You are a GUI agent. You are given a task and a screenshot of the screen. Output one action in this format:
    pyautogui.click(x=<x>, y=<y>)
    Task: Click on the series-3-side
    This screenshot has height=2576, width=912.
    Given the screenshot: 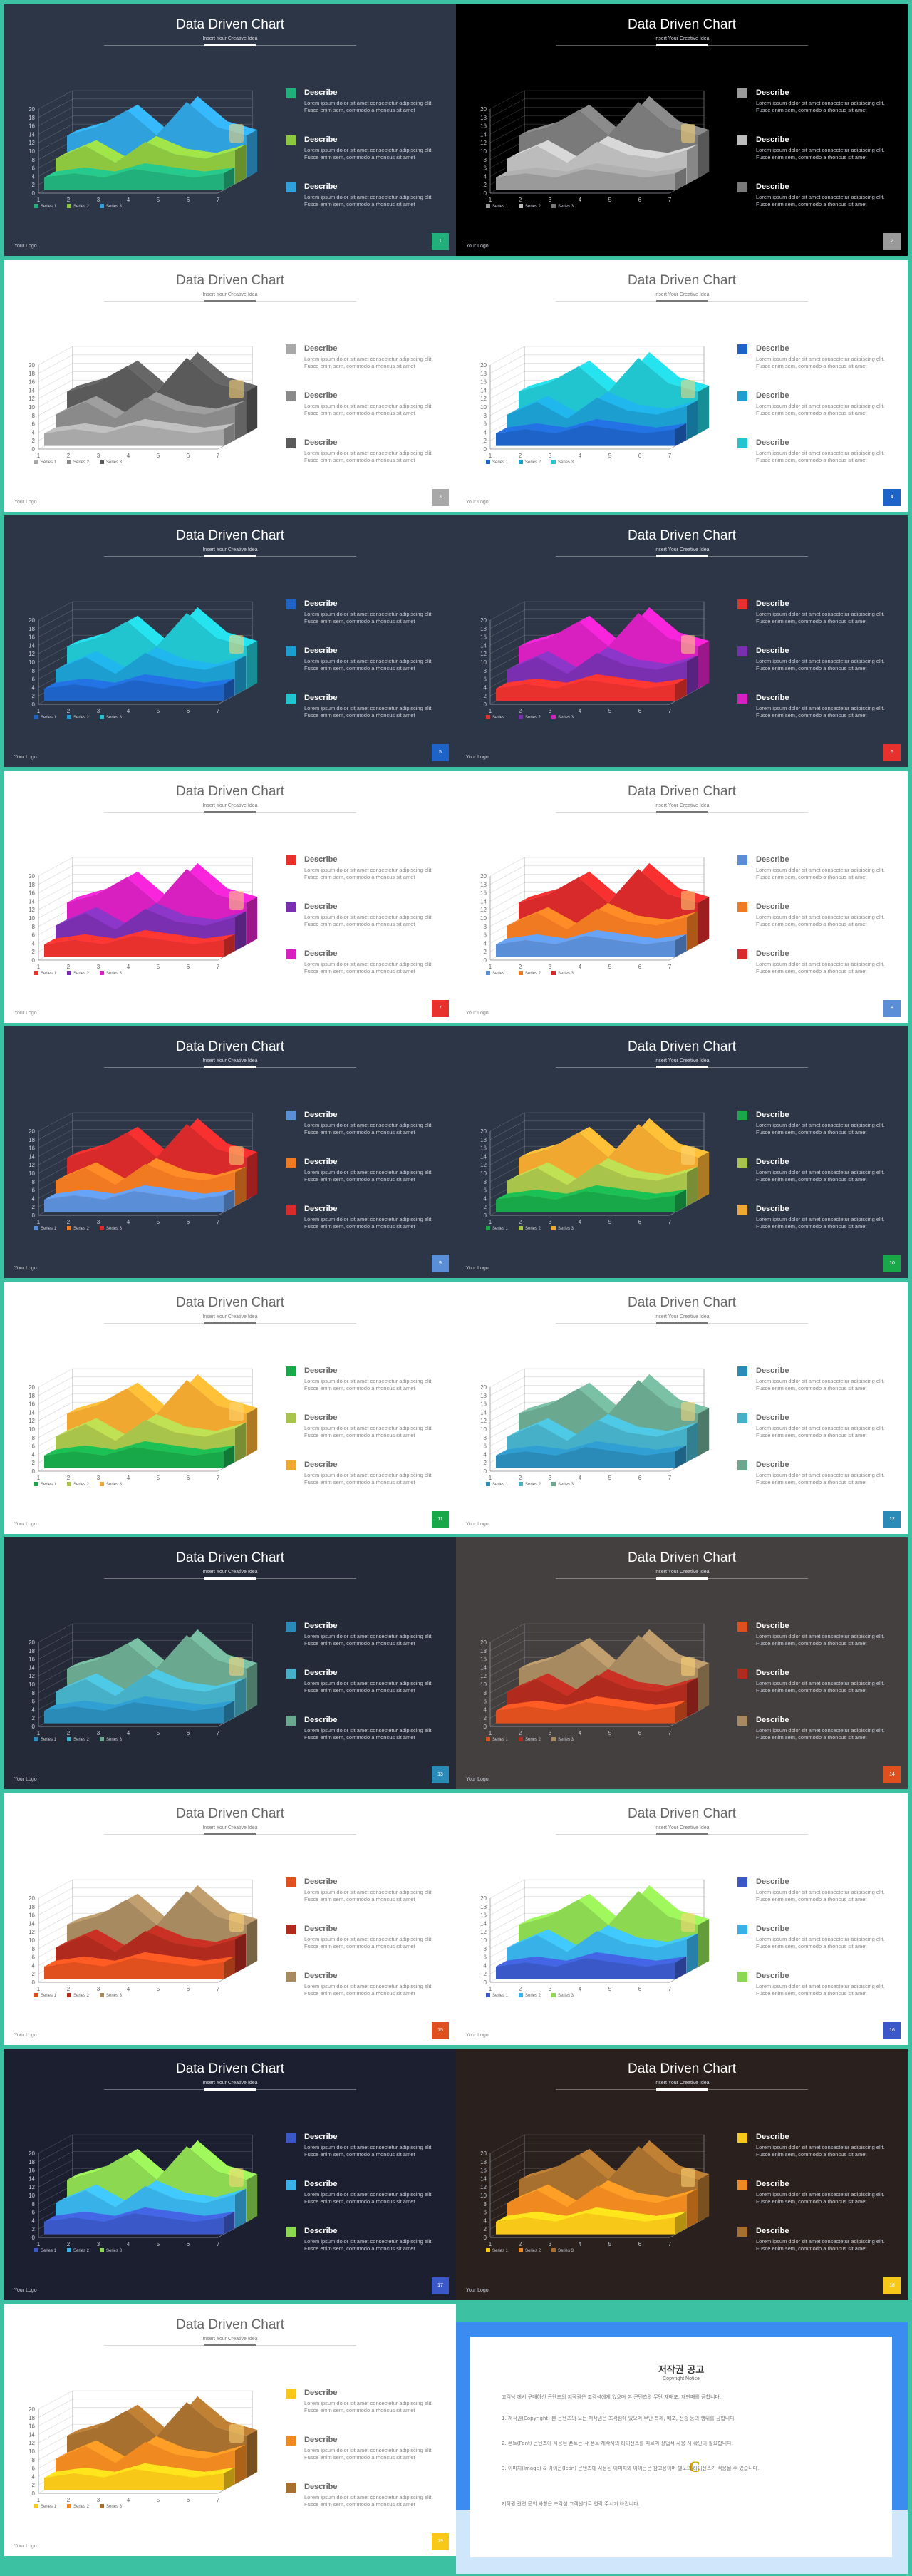 What is the action you would take?
    pyautogui.click(x=704, y=409)
    